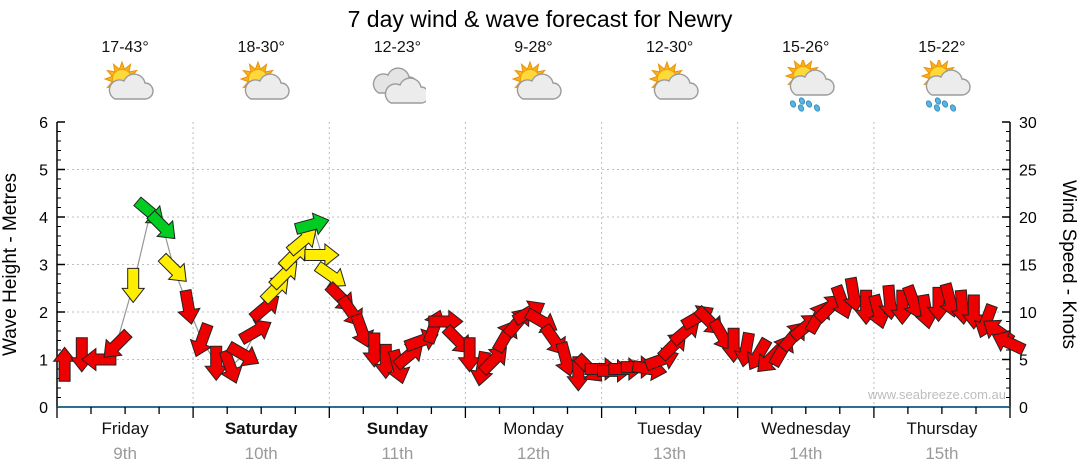 The height and width of the screenshot is (475, 1080). I want to click on left-tick-label: 3, so click(43, 266).